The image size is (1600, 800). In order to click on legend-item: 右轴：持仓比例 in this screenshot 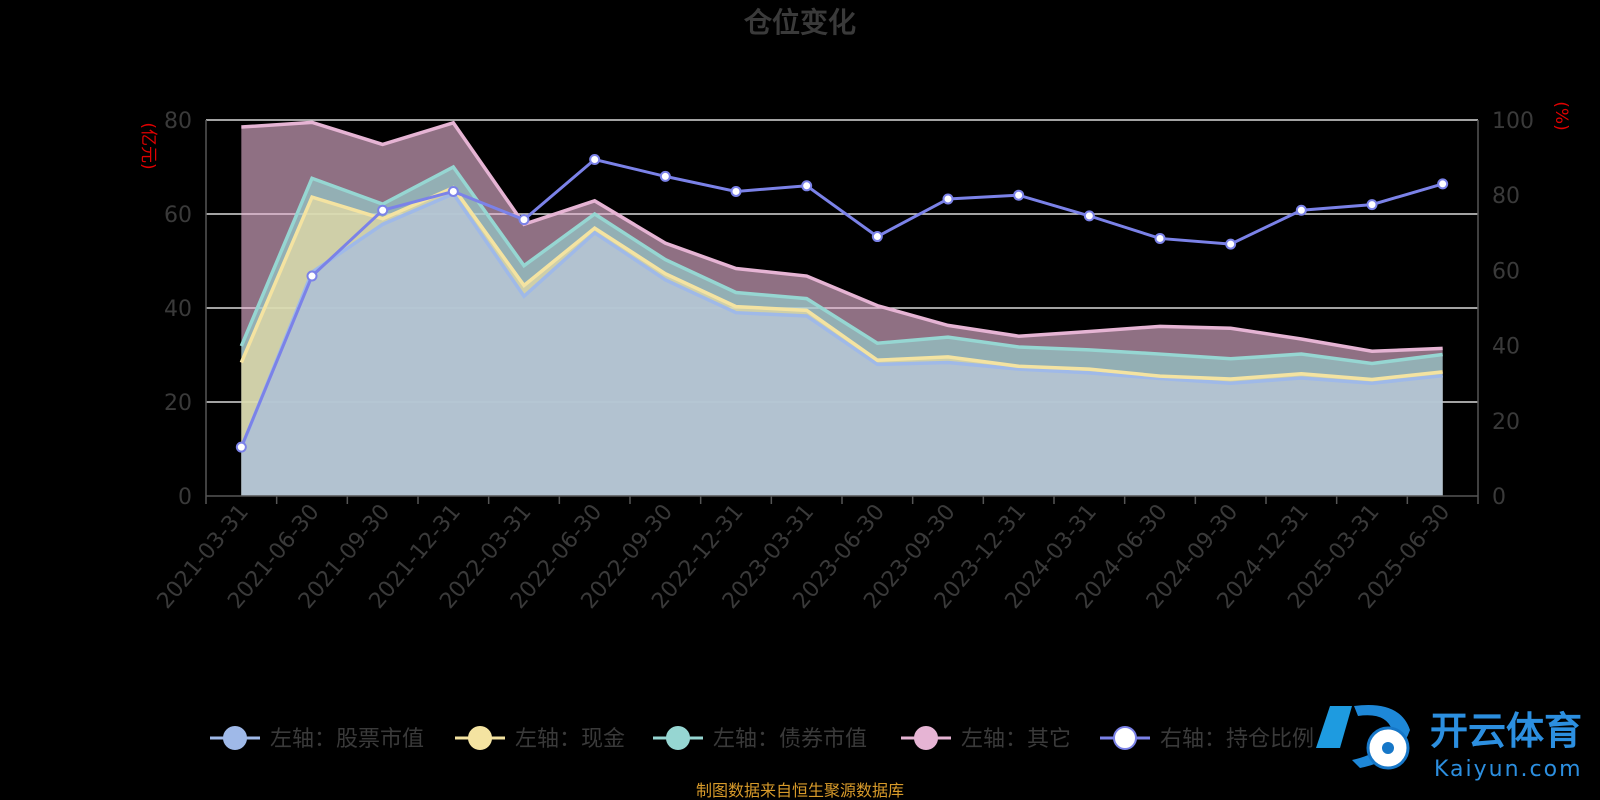, I will do `click(1207, 739)`.